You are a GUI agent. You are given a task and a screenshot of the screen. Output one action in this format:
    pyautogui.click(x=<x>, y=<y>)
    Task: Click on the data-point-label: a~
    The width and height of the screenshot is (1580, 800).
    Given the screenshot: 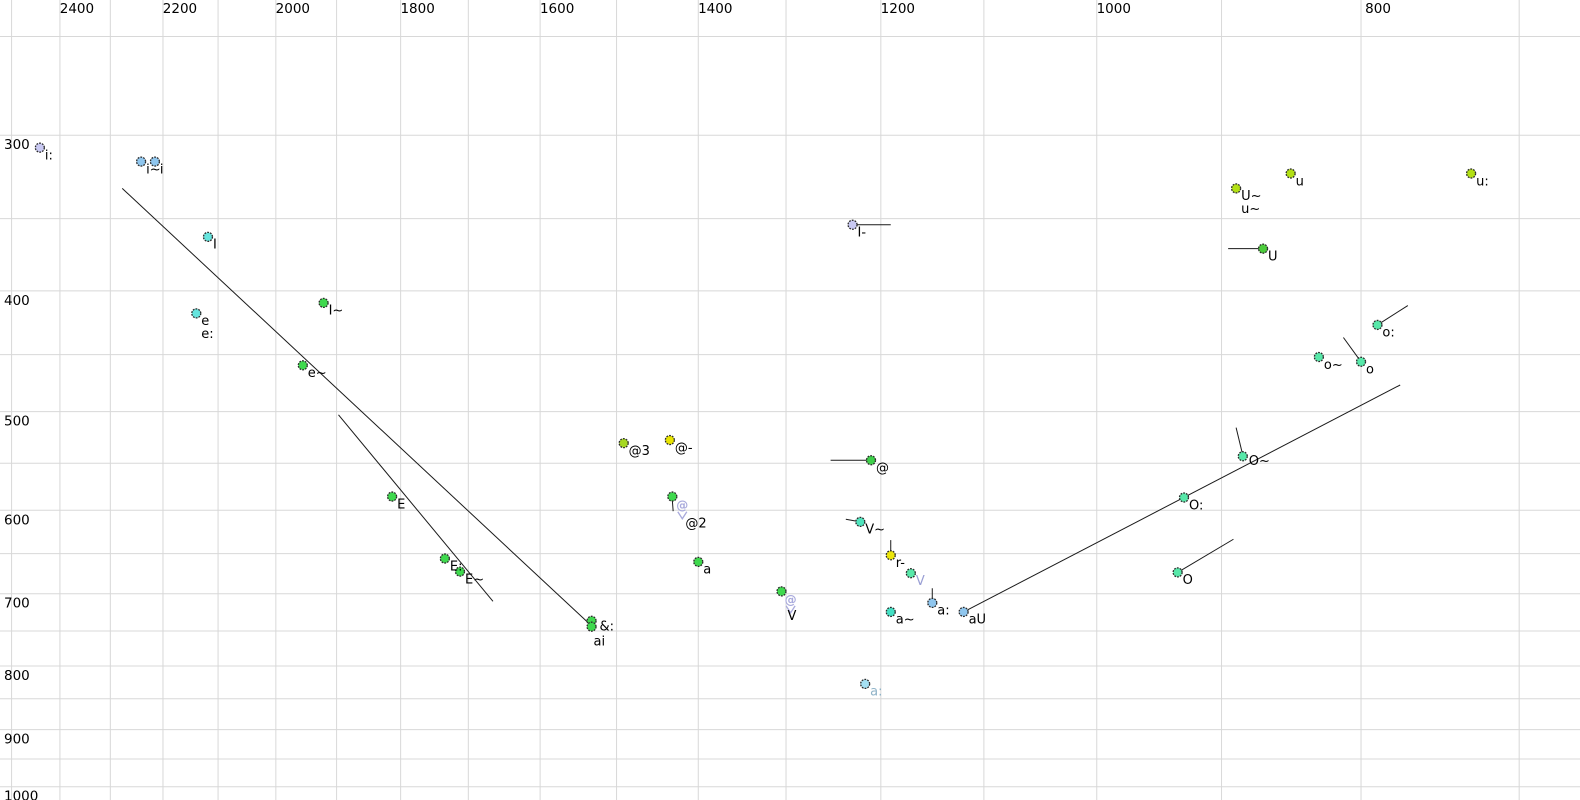 What is the action you would take?
    pyautogui.click(x=905, y=620)
    